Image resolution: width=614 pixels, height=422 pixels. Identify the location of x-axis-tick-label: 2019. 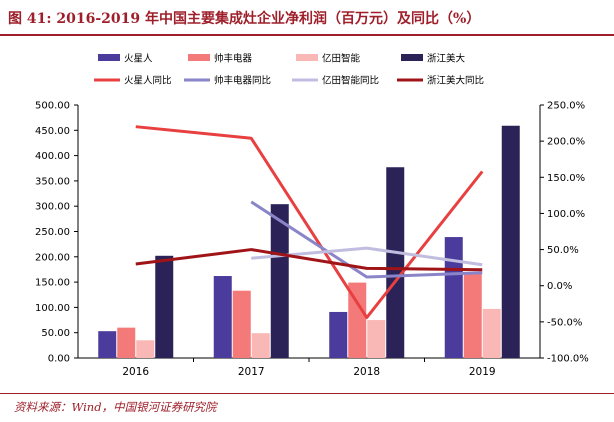
(482, 372).